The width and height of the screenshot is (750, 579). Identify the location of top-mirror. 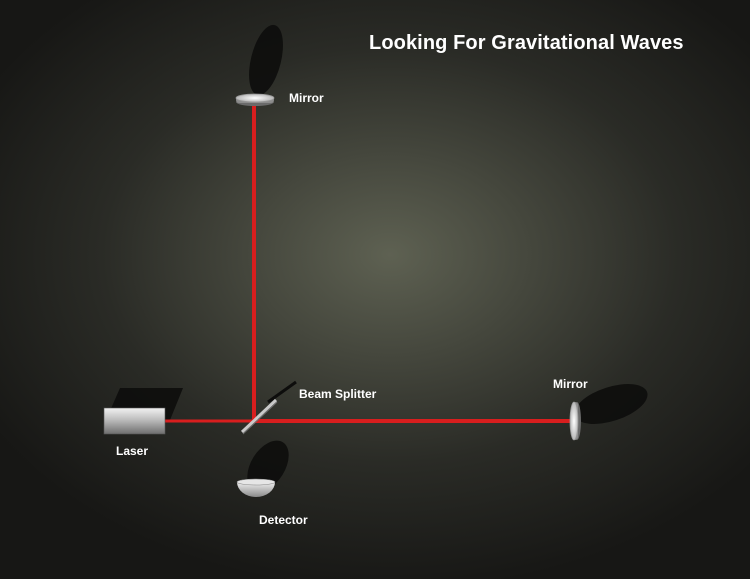
(255, 99).